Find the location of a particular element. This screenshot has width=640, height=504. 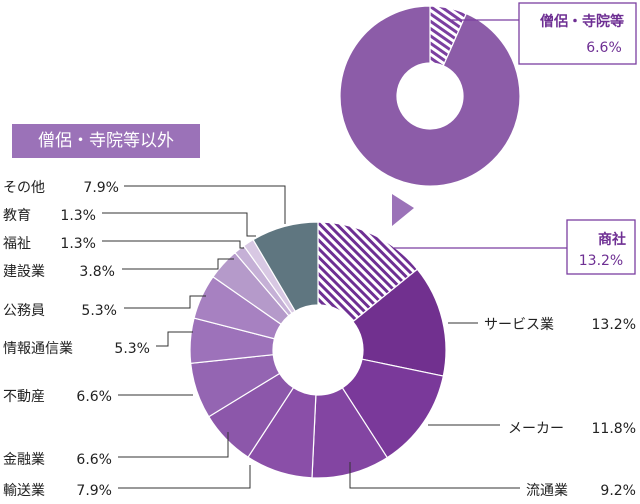

value-construction: 3.8% is located at coordinates (97, 272).